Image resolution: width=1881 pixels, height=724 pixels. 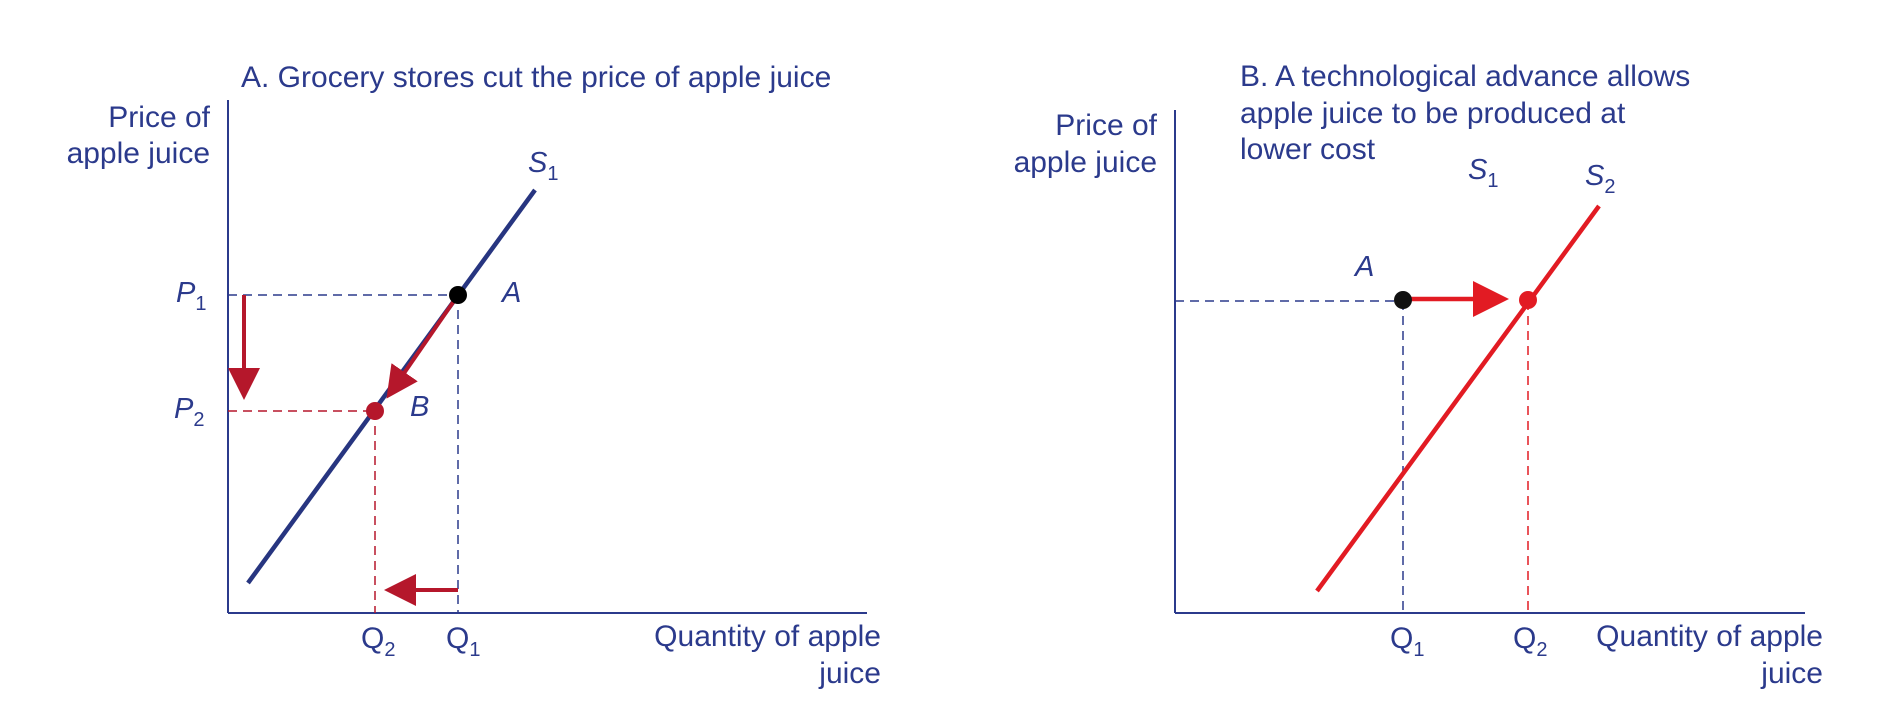 What do you see at coordinates (191, 296) in the screenshot?
I see `panel-a-p1-label: P1` at bounding box center [191, 296].